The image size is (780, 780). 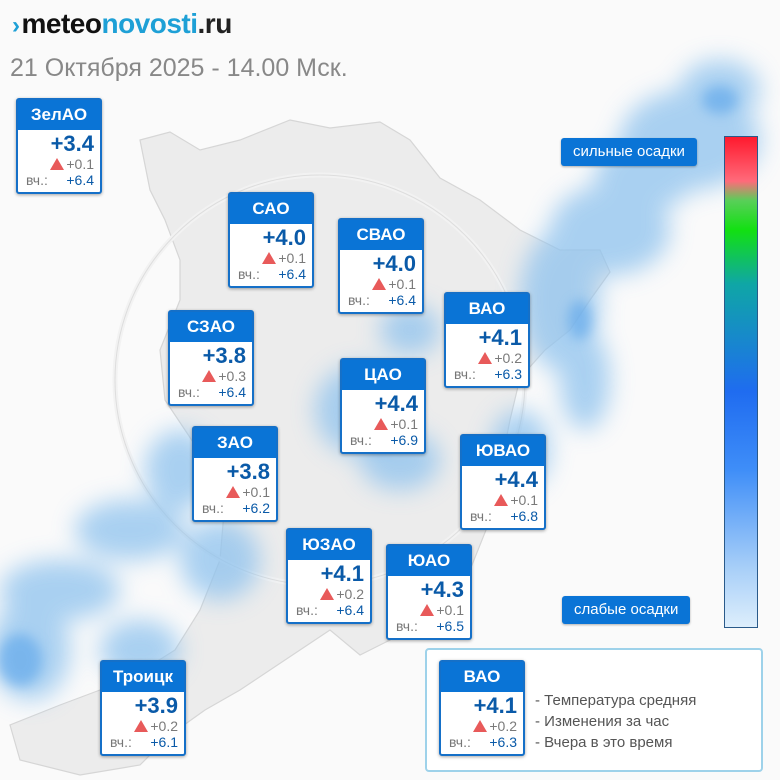 I want to click on district-yesterday: вч.: +6.9, so click(x=384, y=440).